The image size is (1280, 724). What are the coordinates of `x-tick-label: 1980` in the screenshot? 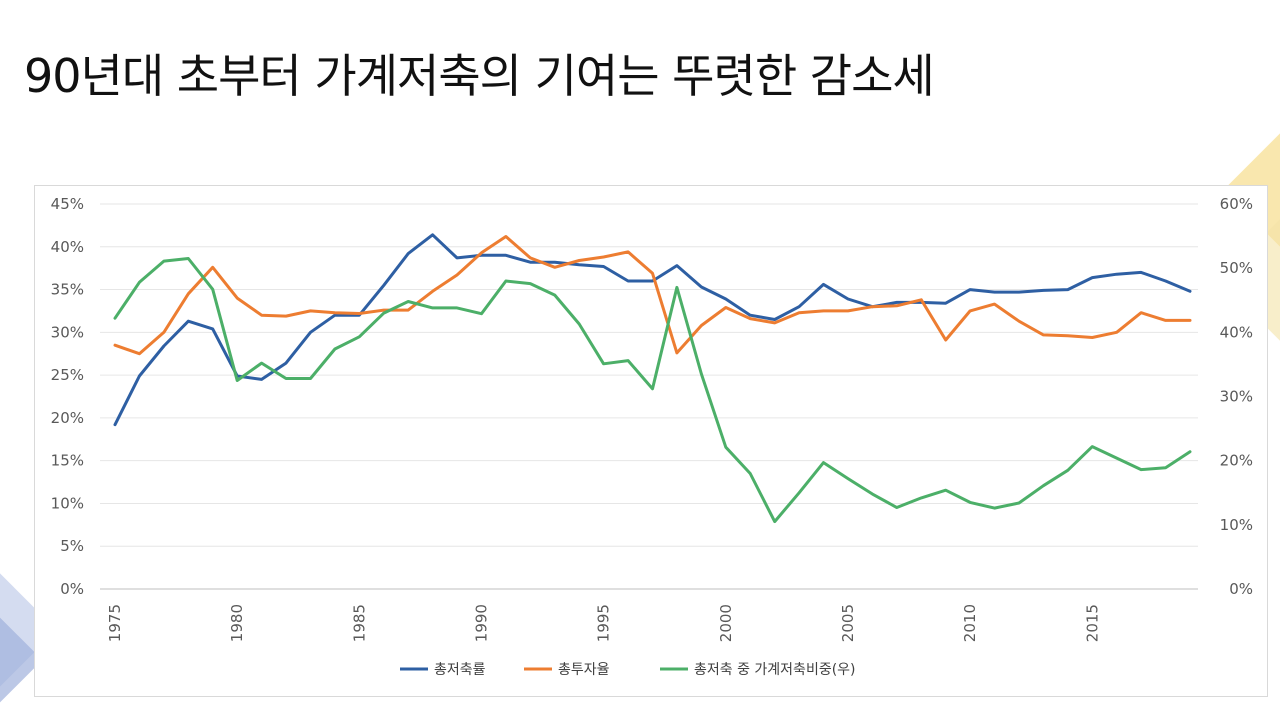 It's located at (237, 623).